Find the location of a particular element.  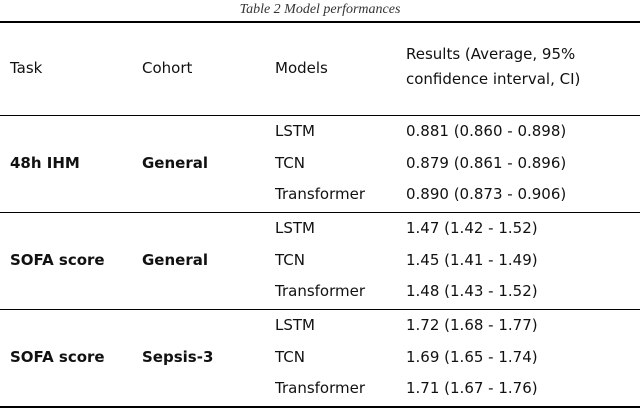

cell-result: 1.69 (1.65 - 1.74) is located at coordinates (472, 356).